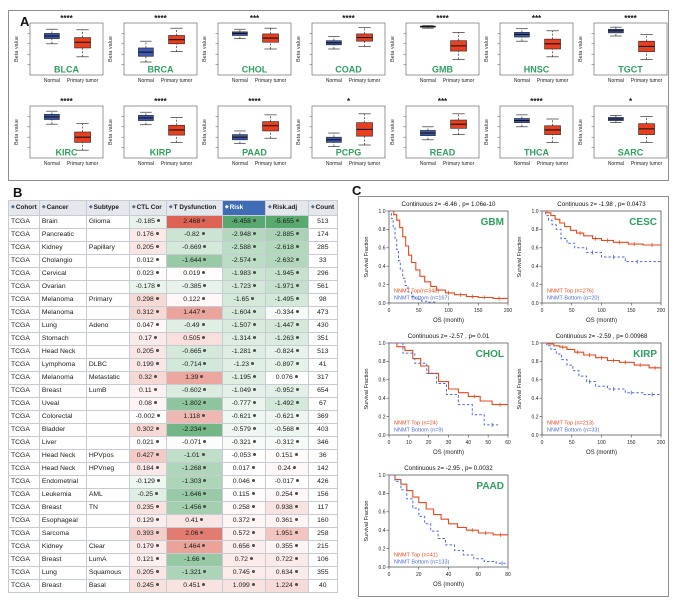 The height and width of the screenshot is (605, 677). I want to click on cell-subtype: LumA, so click(107, 560).